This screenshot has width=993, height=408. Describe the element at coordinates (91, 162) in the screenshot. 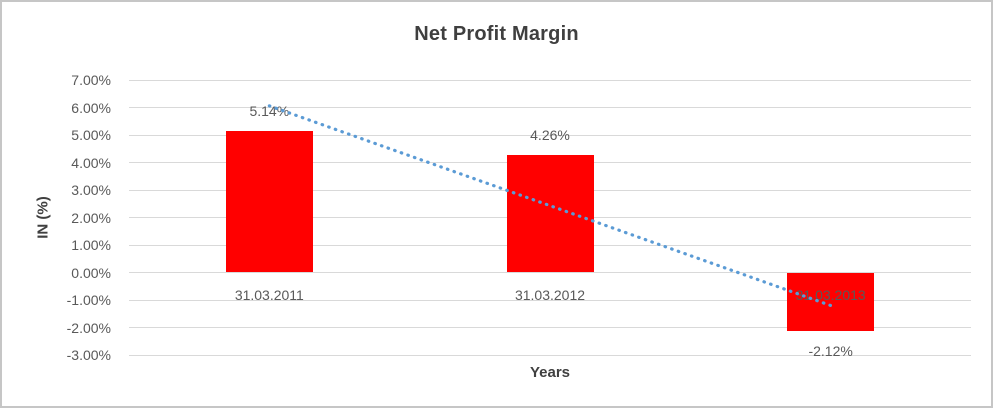

I see `y-tick-label: 4.00%` at that location.